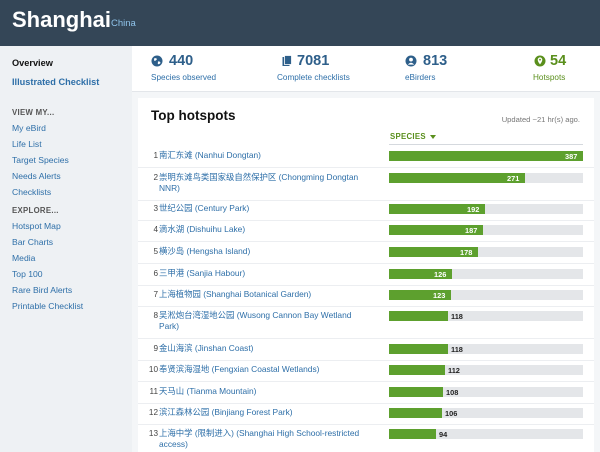 The height and width of the screenshot is (452, 600). I want to click on hotspot-rank: 9, so click(155, 348).